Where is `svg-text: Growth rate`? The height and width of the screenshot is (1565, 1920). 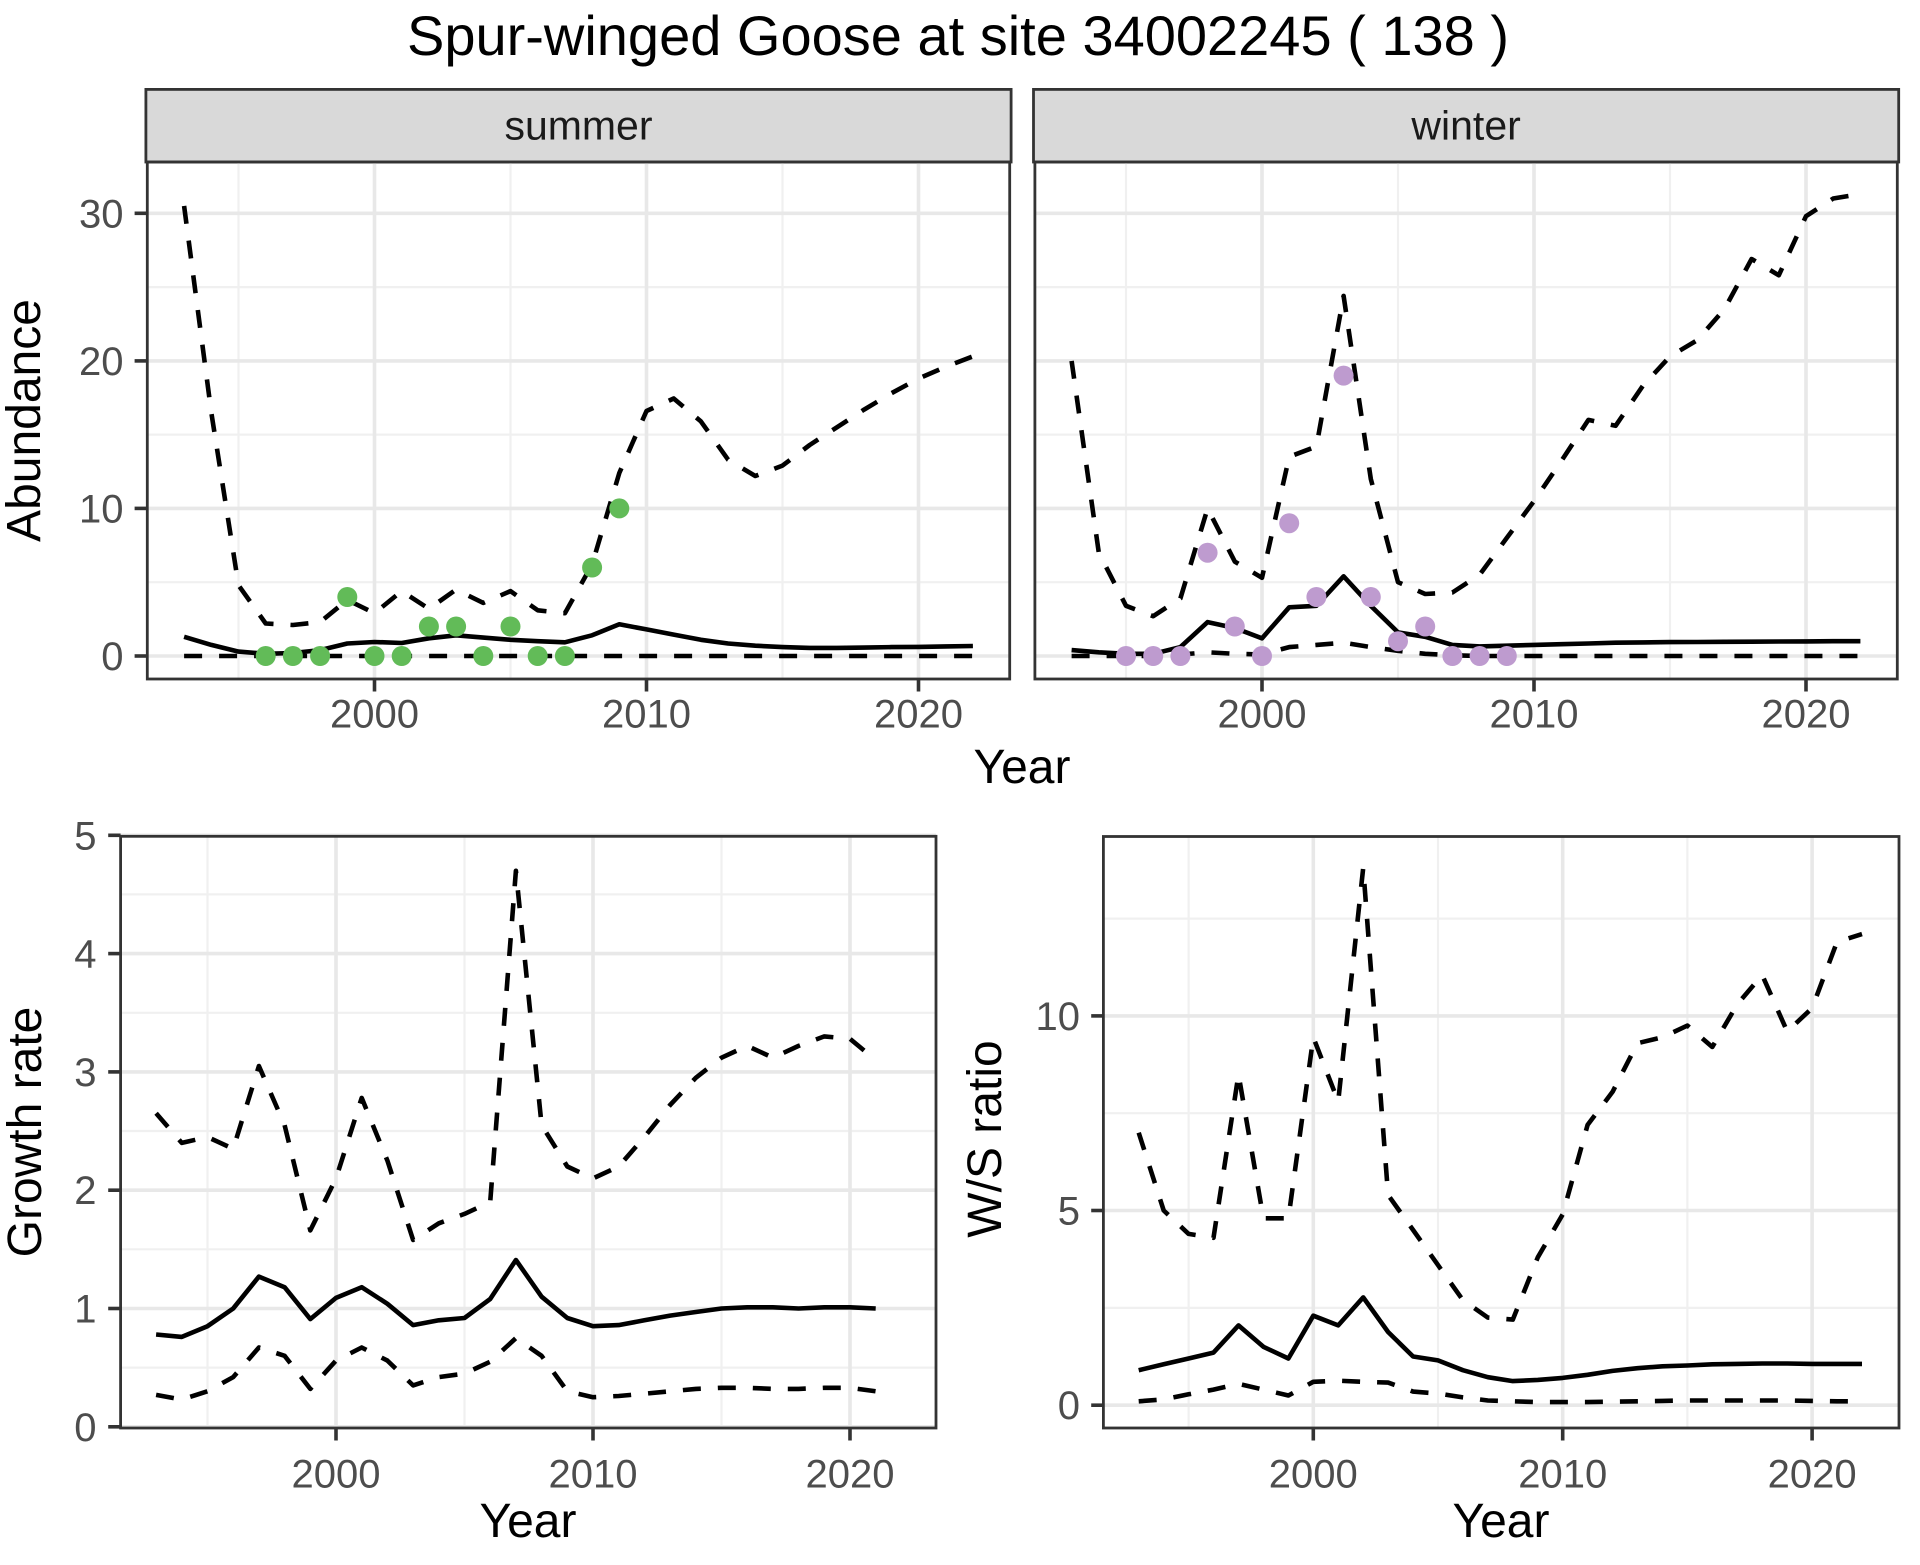 svg-text: Growth rate is located at coordinates (26, 1132).